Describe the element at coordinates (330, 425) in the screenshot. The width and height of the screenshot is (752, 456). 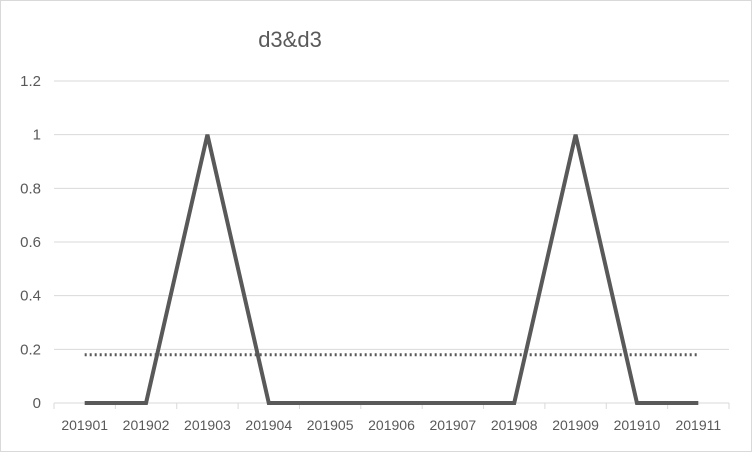
I see `x-tick-label: 201905` at that location.